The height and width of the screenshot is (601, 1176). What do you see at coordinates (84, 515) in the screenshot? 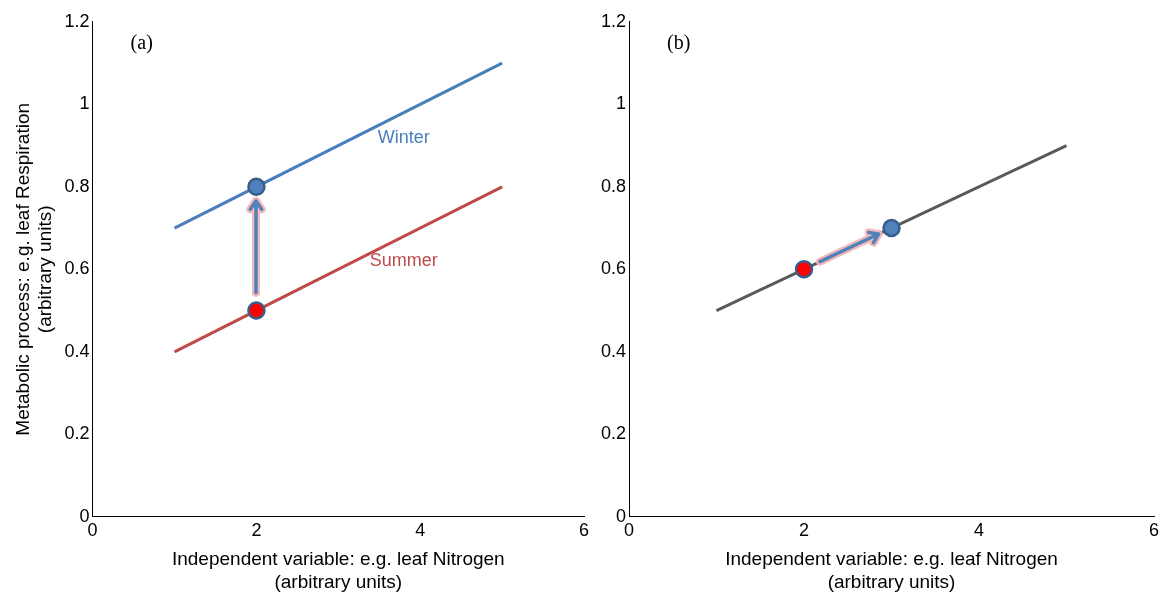
I see `y-tick-label: 0` at bounding box center [84, 515].